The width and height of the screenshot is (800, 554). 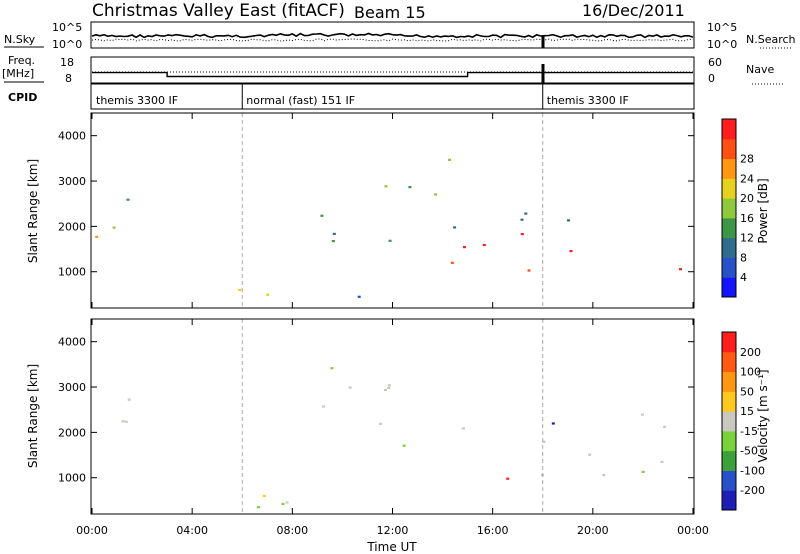 I want to click on cpid-segment-label: normal (fast) 151 IF, so click(x=300, y=100).